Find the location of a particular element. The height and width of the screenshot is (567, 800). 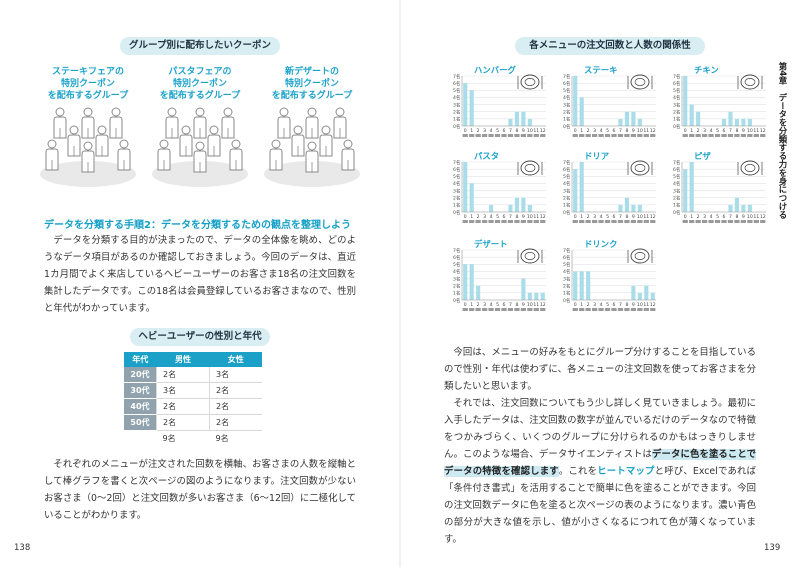

p2-keyword-heatmap: ヒートマップ is located at coordinates (626, 471).